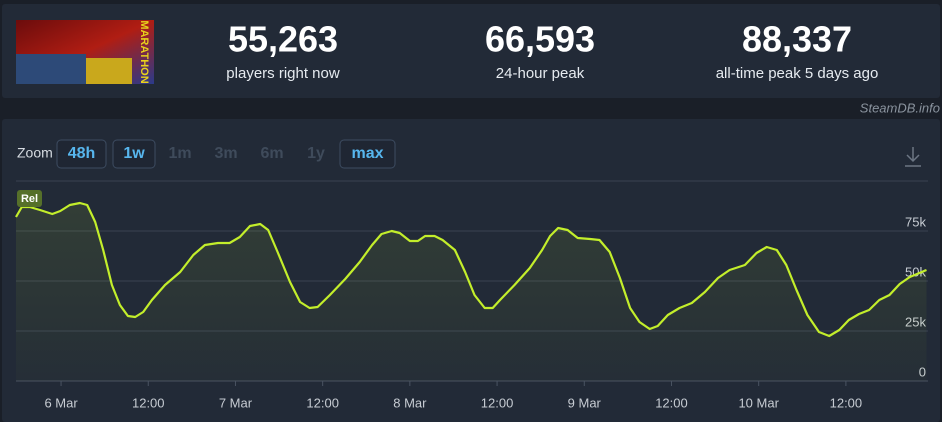  What do you see at coordinates (915, 221) in the screenshot?
I see `y-tick-label: 75k` at bounding box center [915, 221].